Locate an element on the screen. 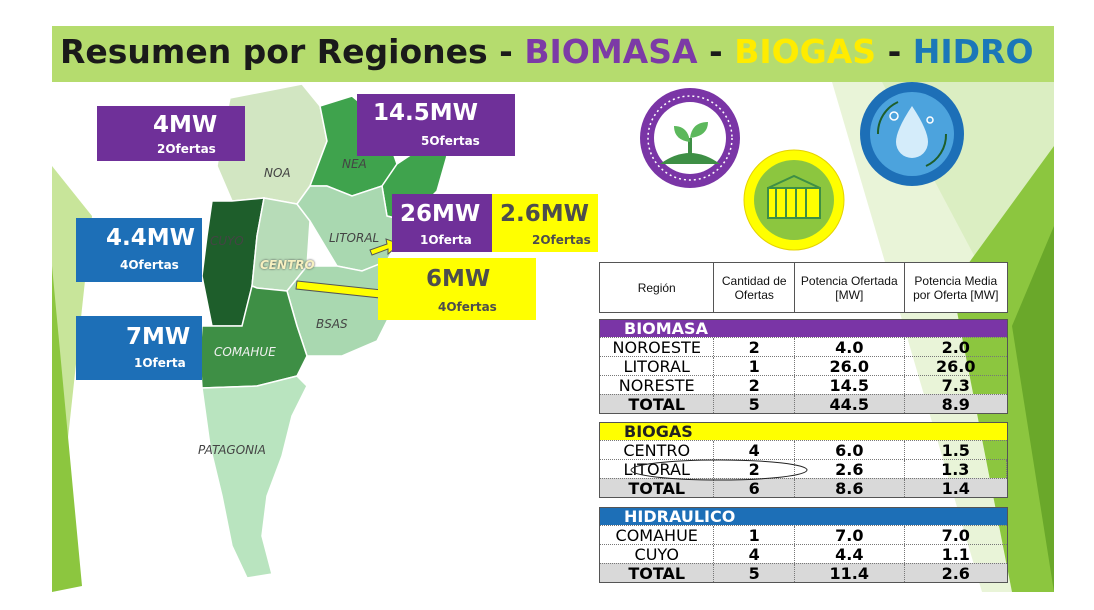 This screenshot has height=610, width=1094. callout-centro-offers: 4Ofertas is located at coordinates (467, 307).